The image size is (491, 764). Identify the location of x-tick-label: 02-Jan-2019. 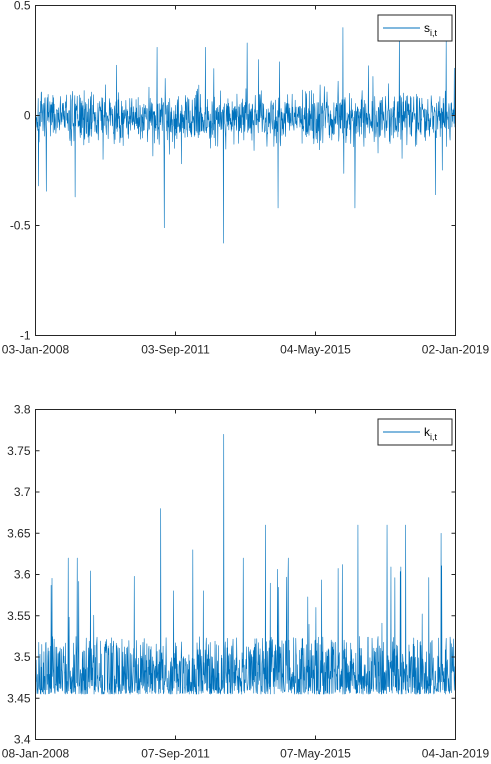
(456, 350).